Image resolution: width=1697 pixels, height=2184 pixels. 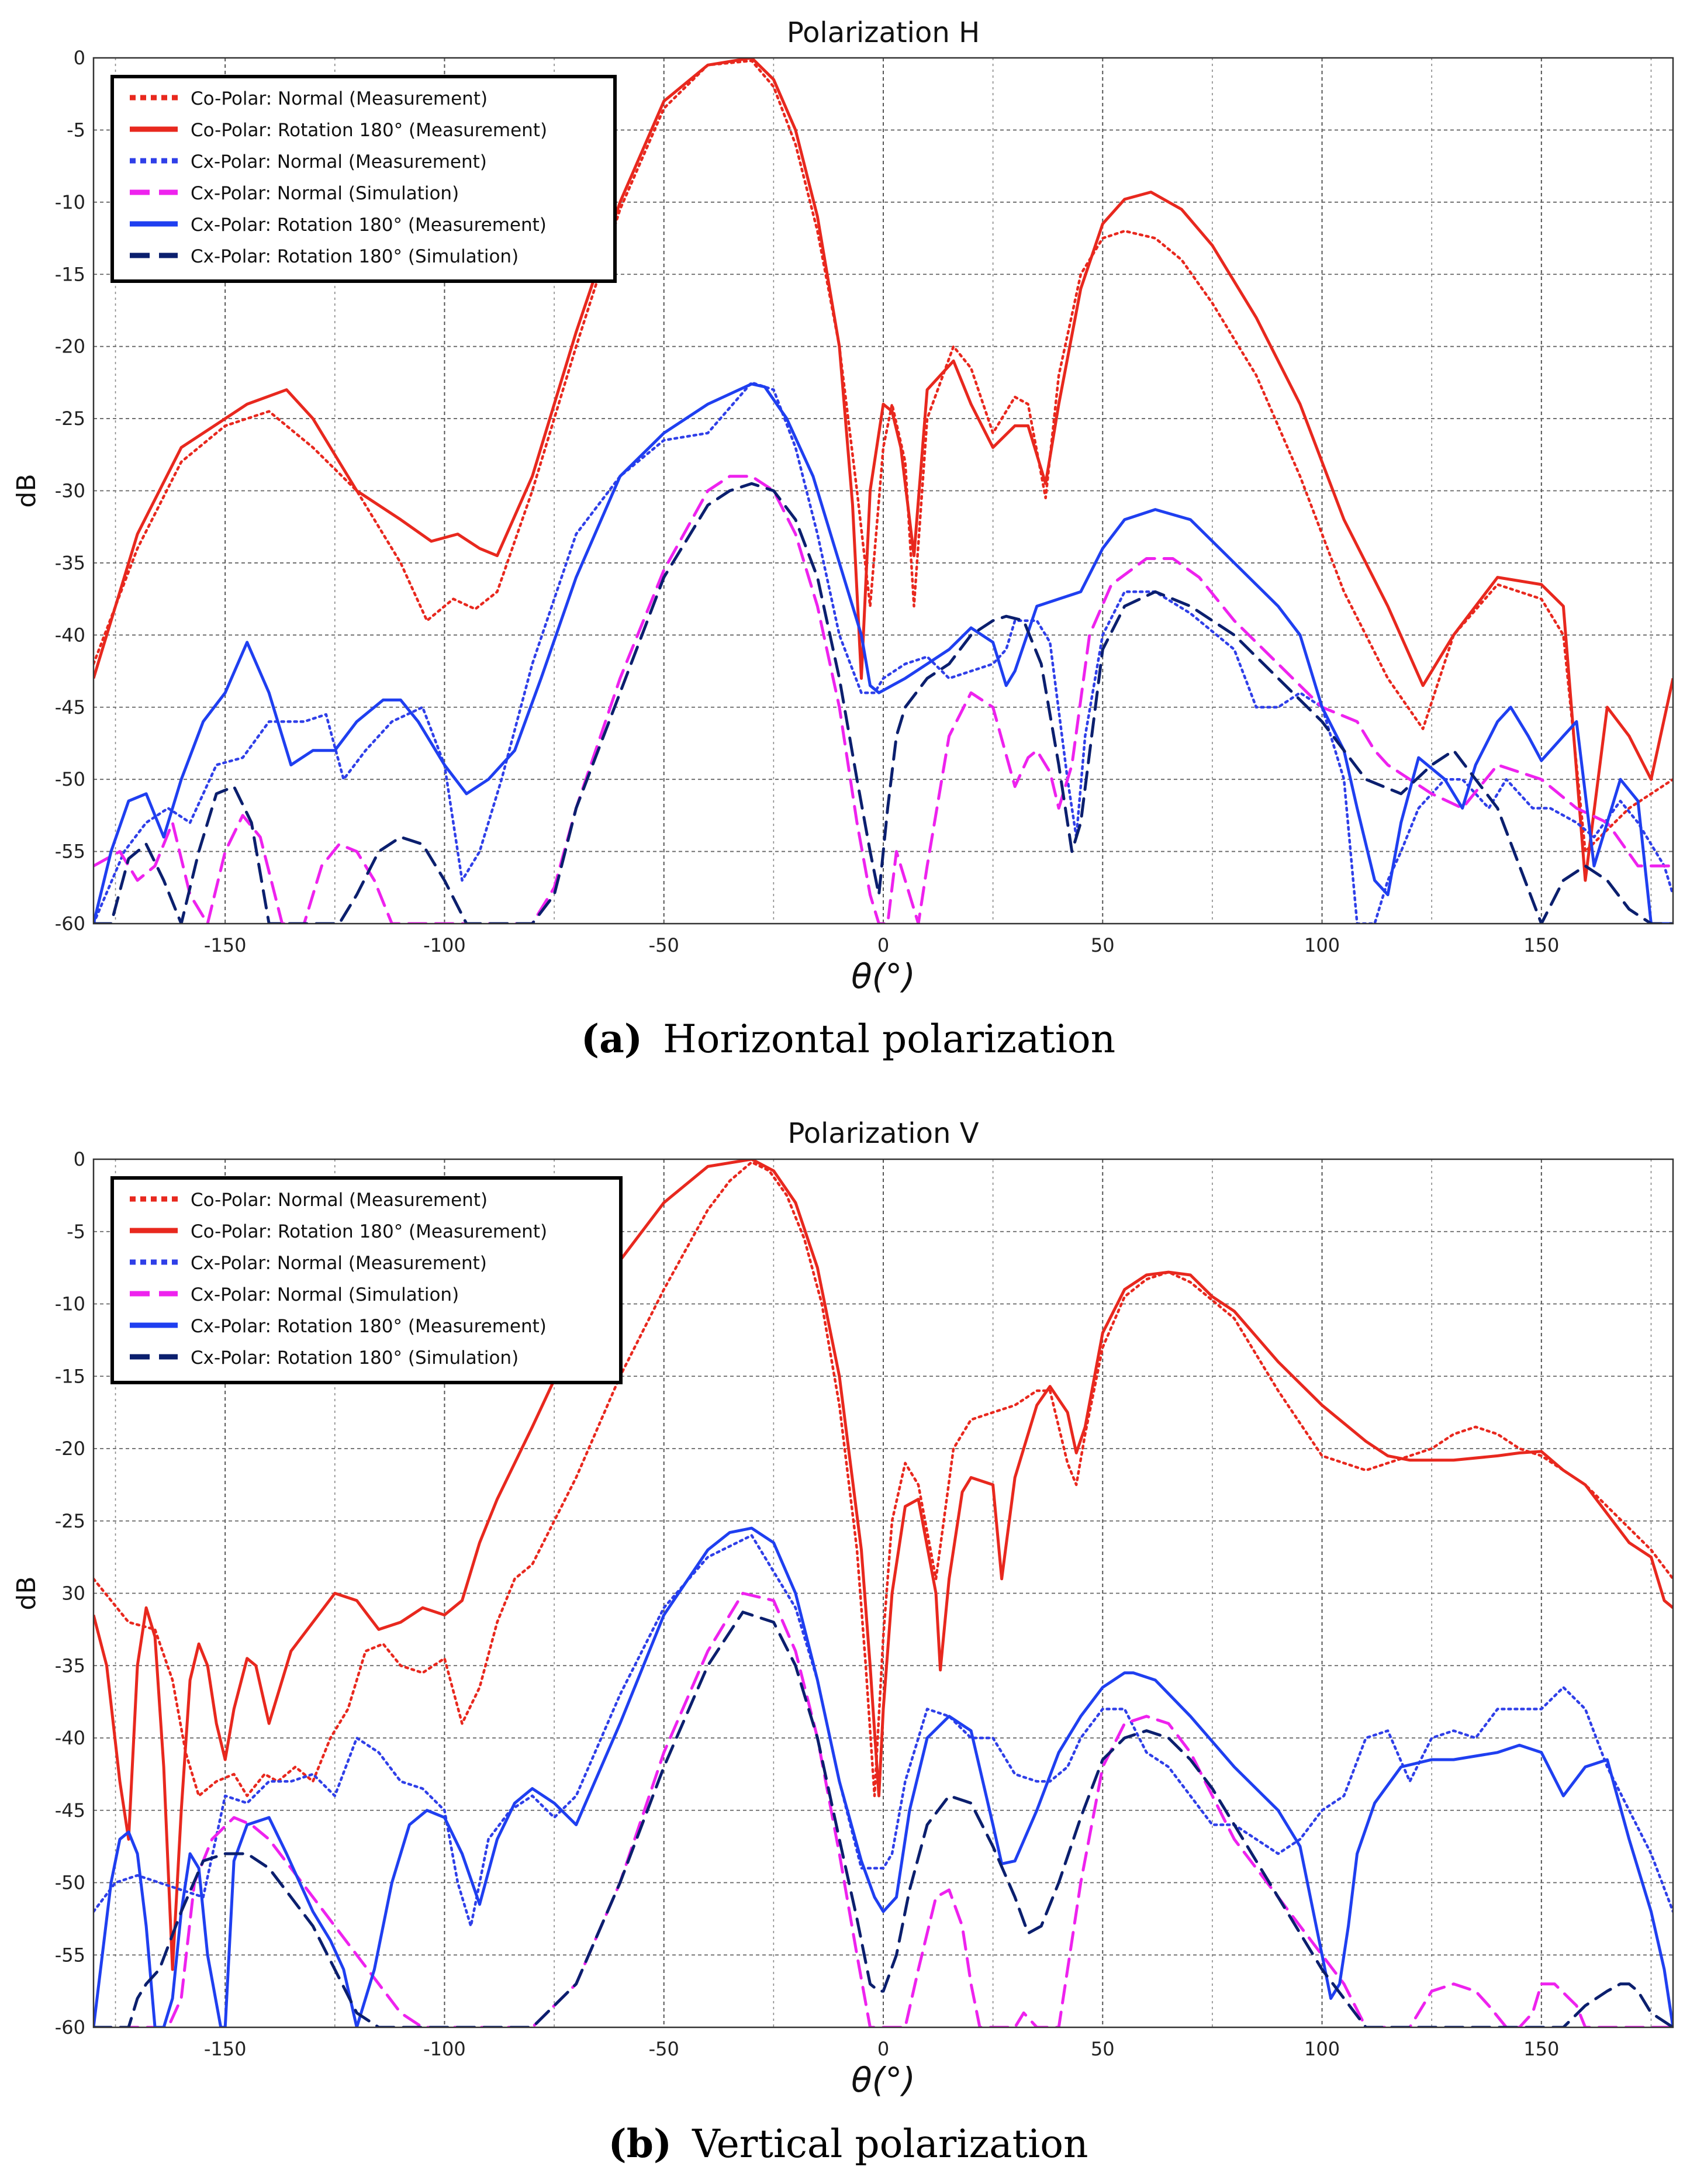 What do you see at coordinates (369, 1231) in the screenshot?
I see `chart2-legend-label-co-polar-rotation-180-measurement: Co-Polar: Rotation 180° (Measurement)` at bounding box center [369, 1231].